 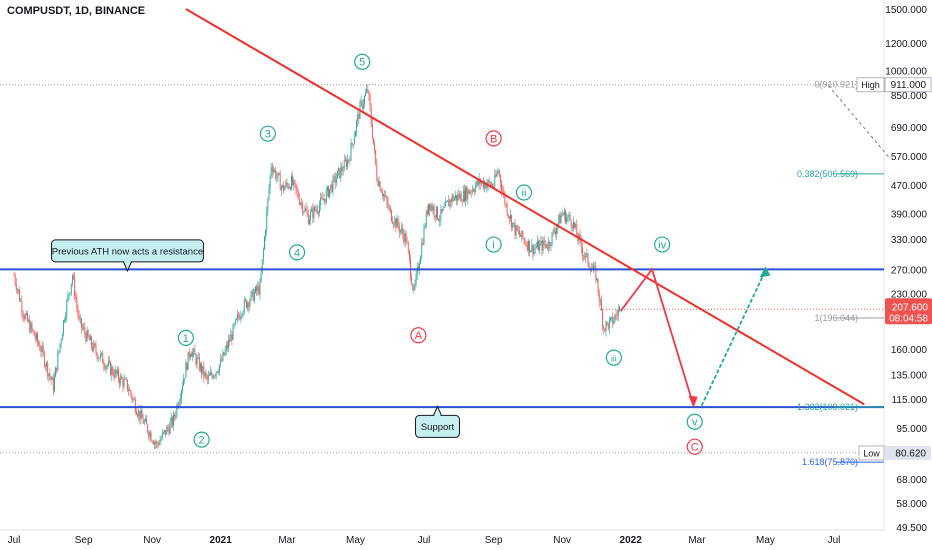 I want to click on last-price-tag, so click(x=908, y=311).